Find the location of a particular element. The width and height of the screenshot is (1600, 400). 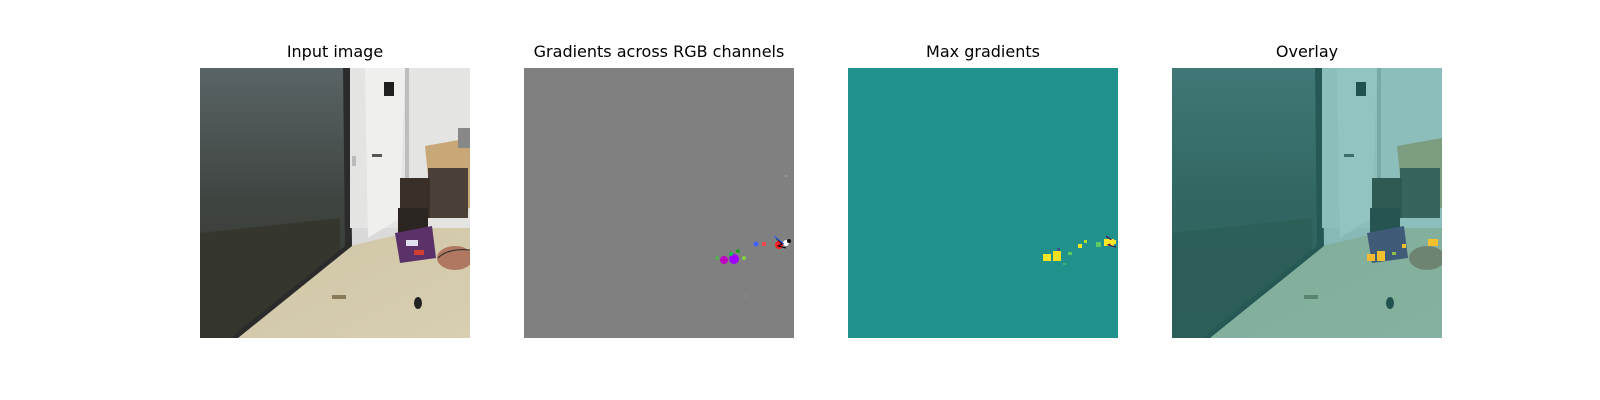

panel-title-gradients-rgb: Gradients across RGB channels is located at coordinates (659, 51).